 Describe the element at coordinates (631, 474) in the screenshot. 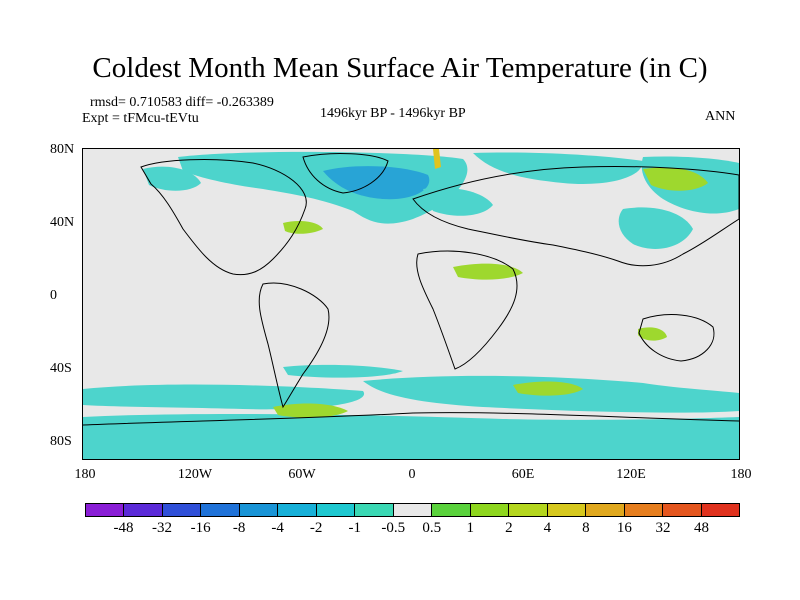

I see `x-tick-label: 120E` at that location.